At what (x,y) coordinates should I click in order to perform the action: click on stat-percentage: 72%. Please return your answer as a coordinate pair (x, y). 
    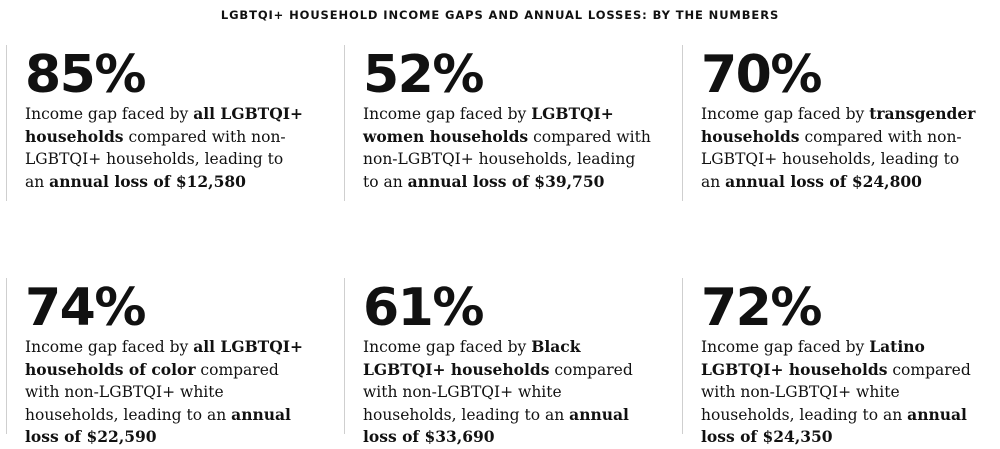
    Looking at the image, I should click on (761, 308).